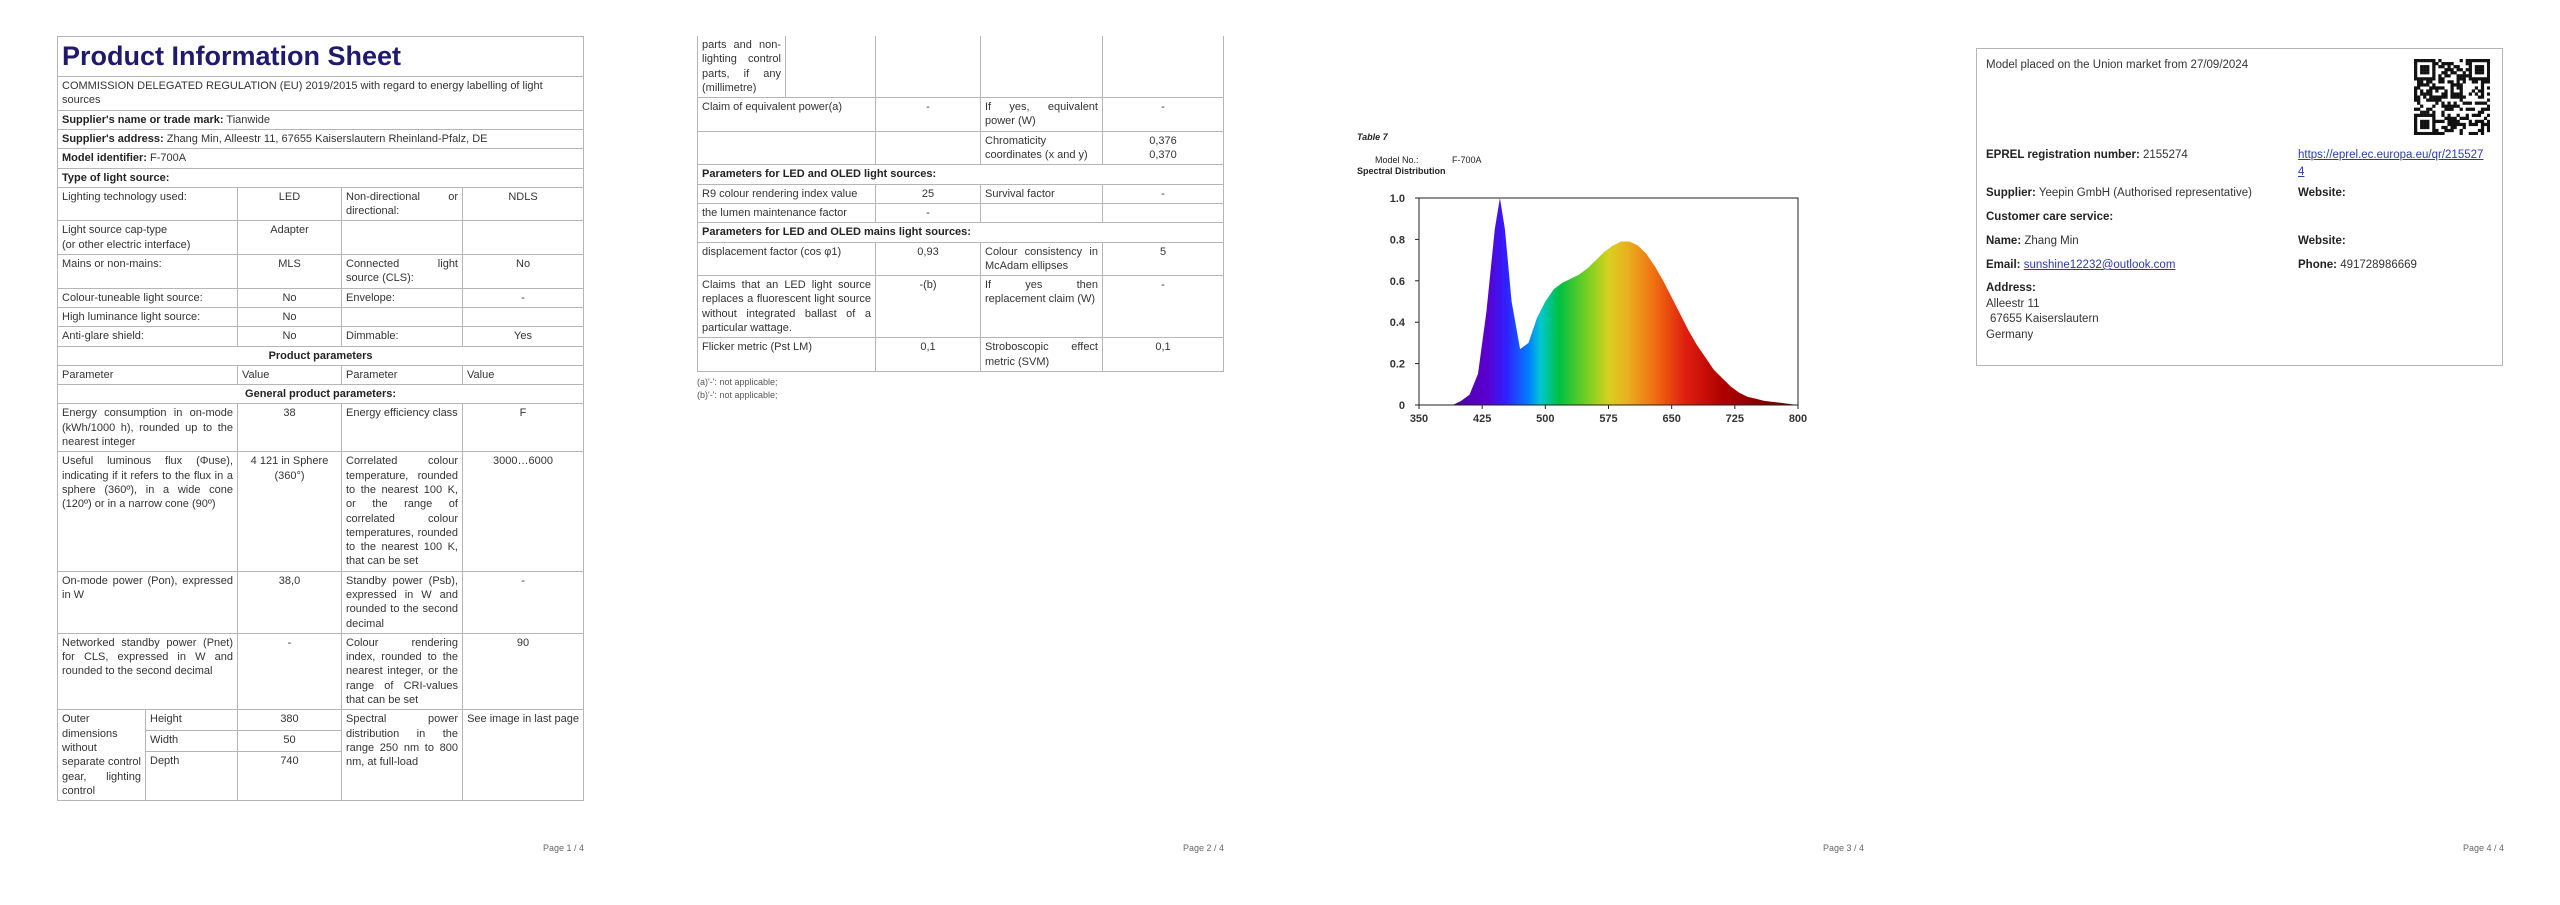 This screenshot has width=2560, height=905. Describe the element at coordinates (1163, 67) in the screenshot. I see `cell` at that location.